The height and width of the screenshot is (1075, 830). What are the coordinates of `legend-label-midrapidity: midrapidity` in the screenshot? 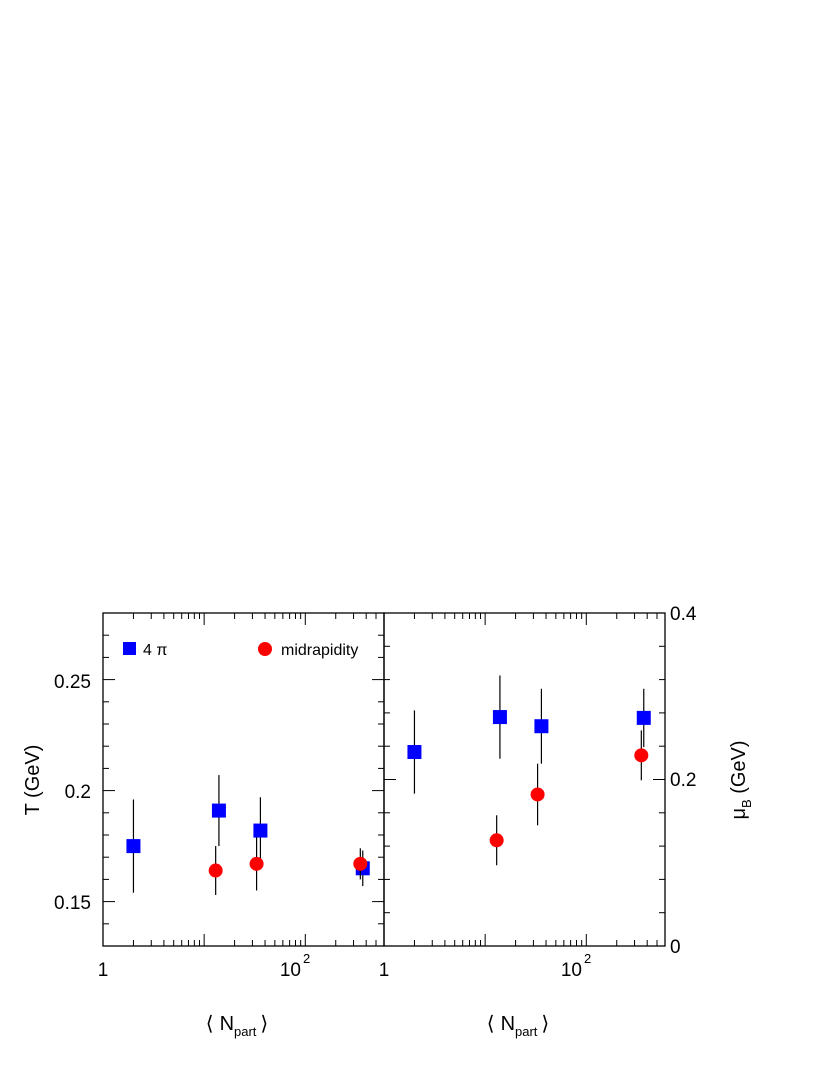 It's located at (319, 650).